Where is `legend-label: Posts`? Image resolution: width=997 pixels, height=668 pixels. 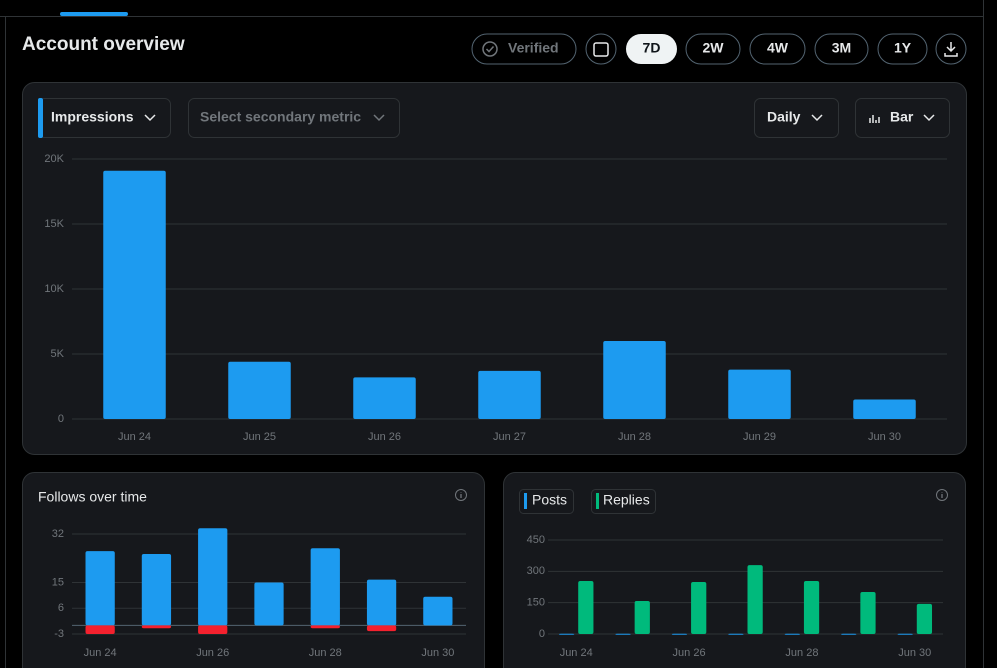
legend-label: Posts is located at coordinates (549, 500).